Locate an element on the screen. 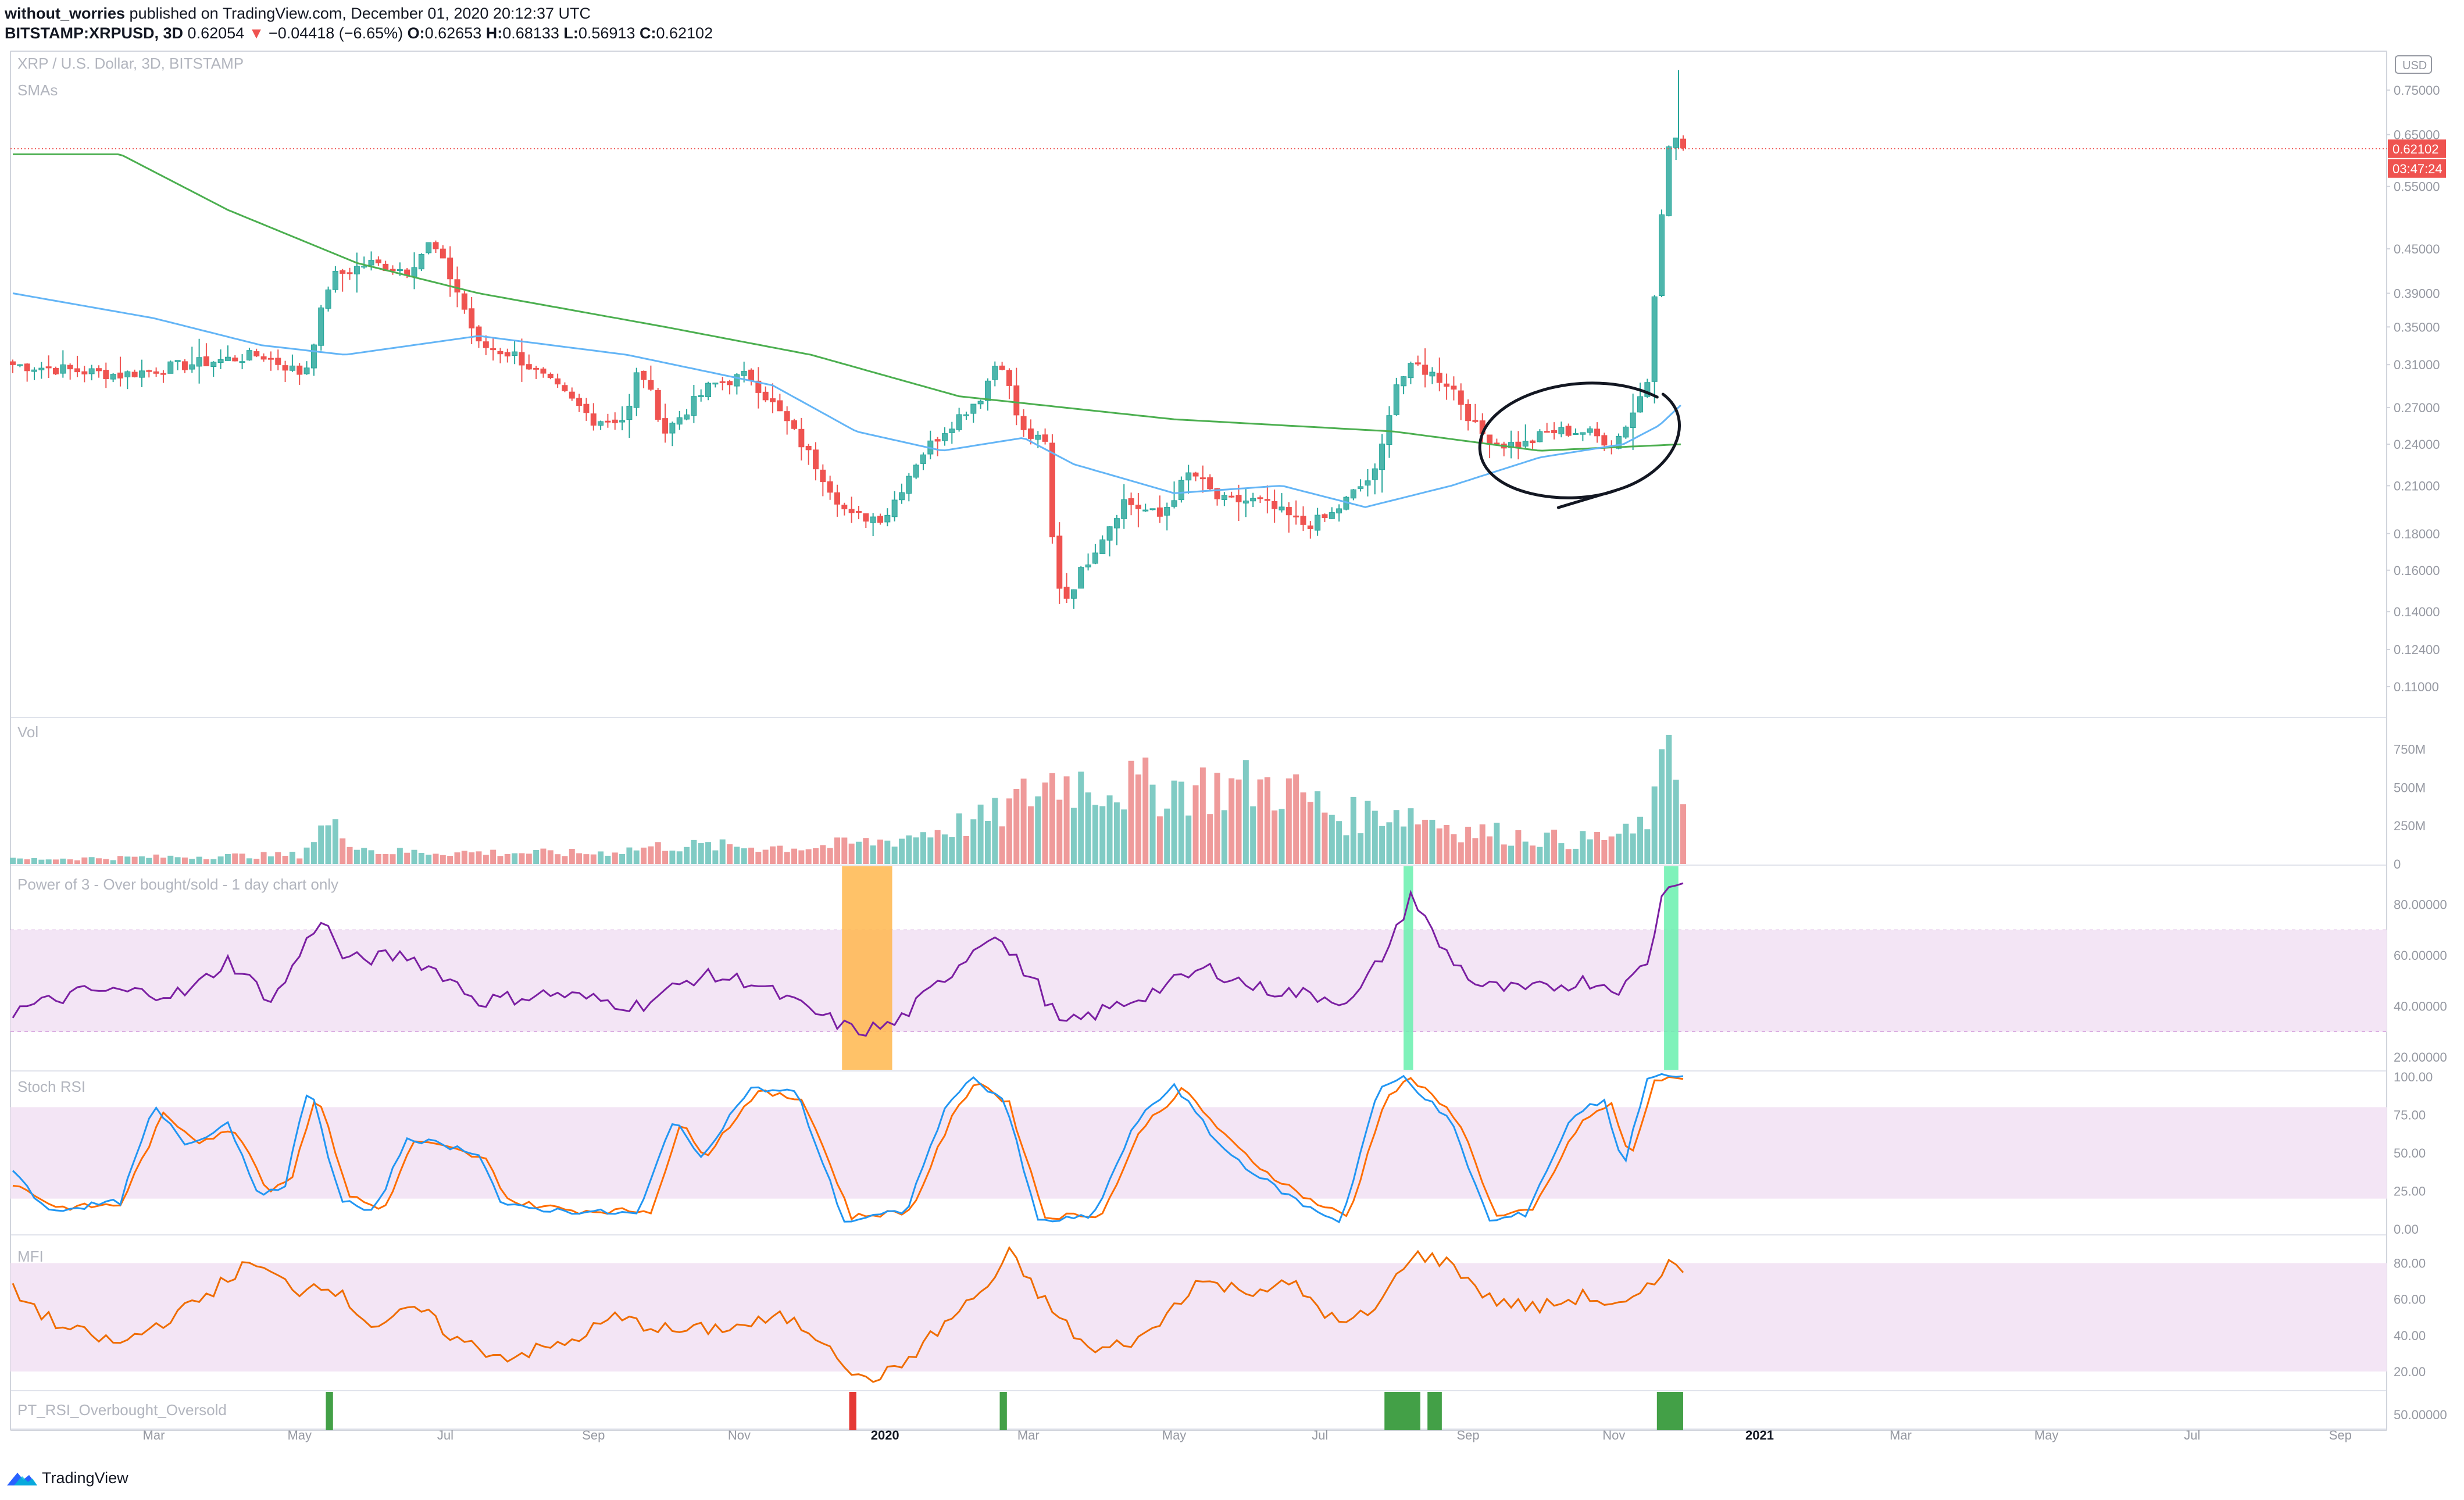 Image resolution: width=2464 pixels, height=1500 pixels. stochrsi-tick-2: 50.00 is located at coordinates (2410, 1153).